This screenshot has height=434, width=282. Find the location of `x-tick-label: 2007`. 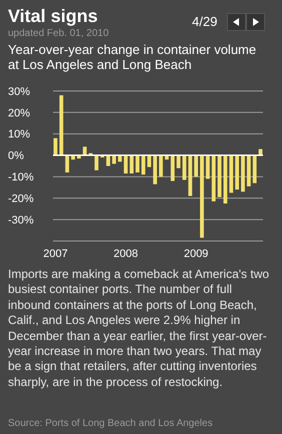

x-tick-label: 2007 is located at coordinates (55, 254).